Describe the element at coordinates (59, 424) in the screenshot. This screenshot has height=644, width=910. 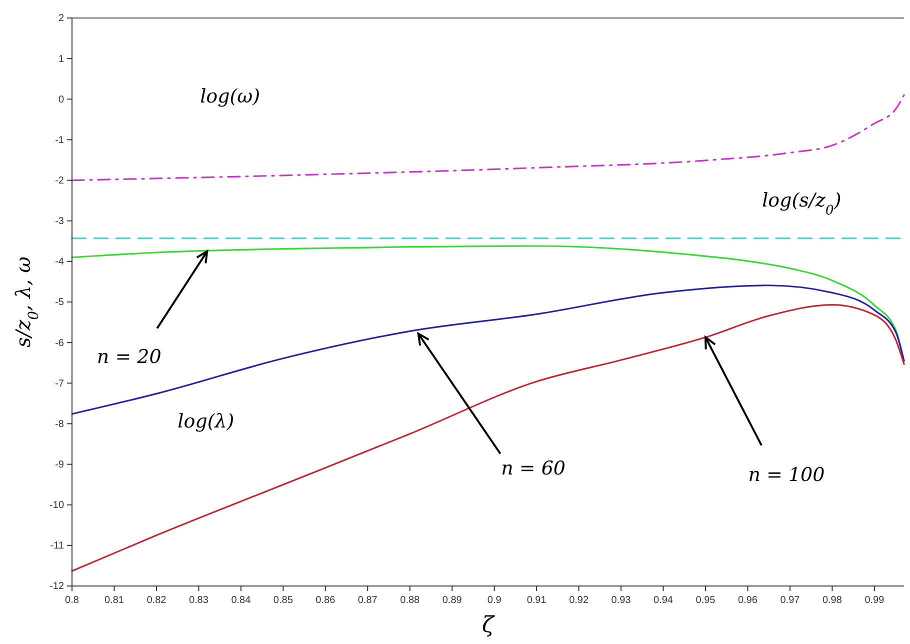
I see `y-tick-label: -8` at that location.